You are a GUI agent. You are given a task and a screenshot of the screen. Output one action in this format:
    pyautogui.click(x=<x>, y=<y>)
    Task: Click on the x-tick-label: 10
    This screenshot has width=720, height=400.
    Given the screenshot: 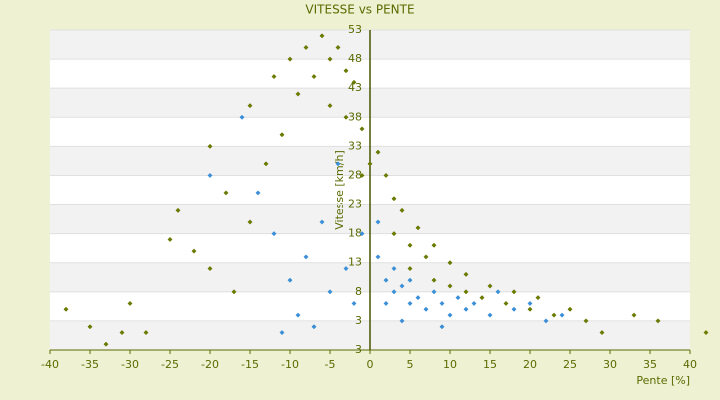 What is the action you would take?
    pyautogui.click(x=450, y=364)
    